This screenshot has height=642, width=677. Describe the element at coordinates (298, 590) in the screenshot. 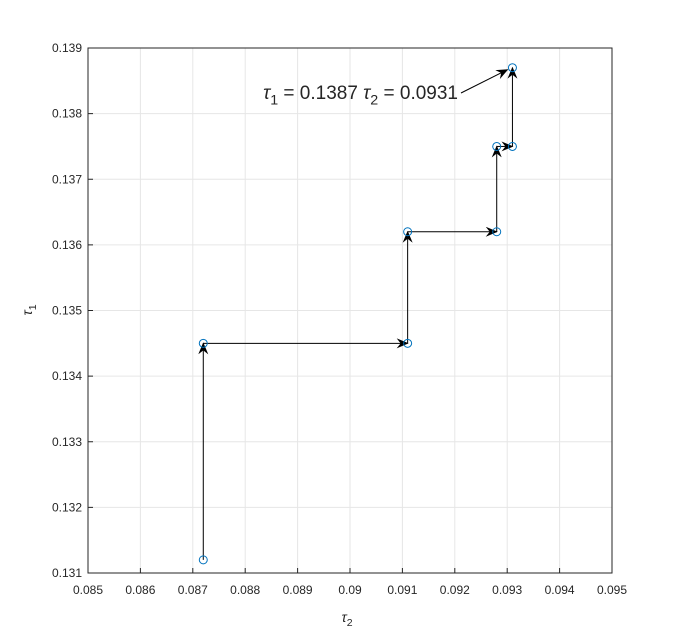

I see `x-tick-label: 0.089` at that location.